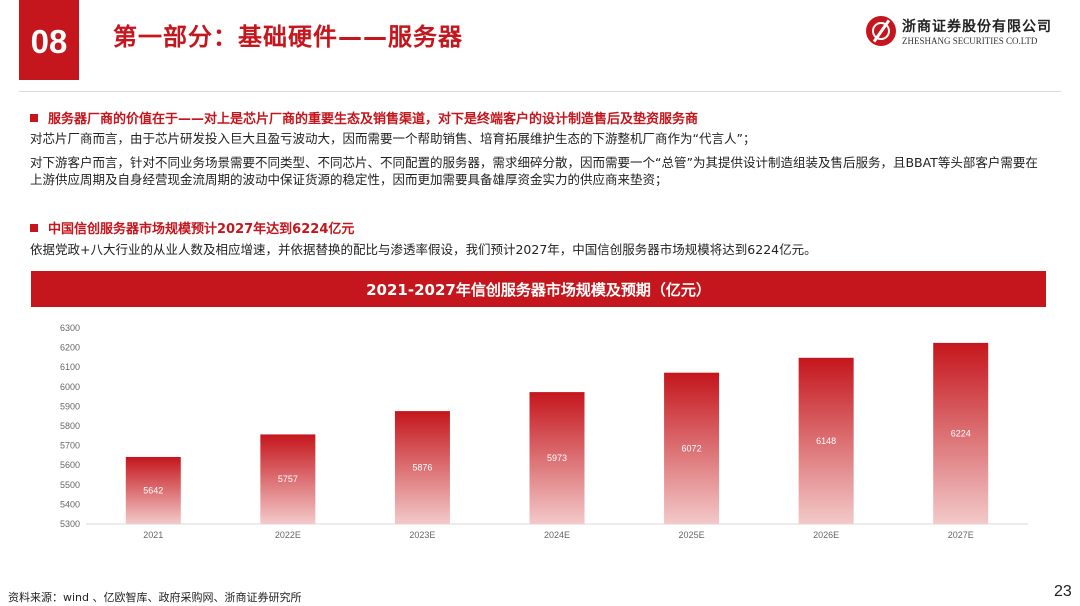 The image size is (1080, 606). I want to click on y-tick-label: 6200, so click(70, 348).